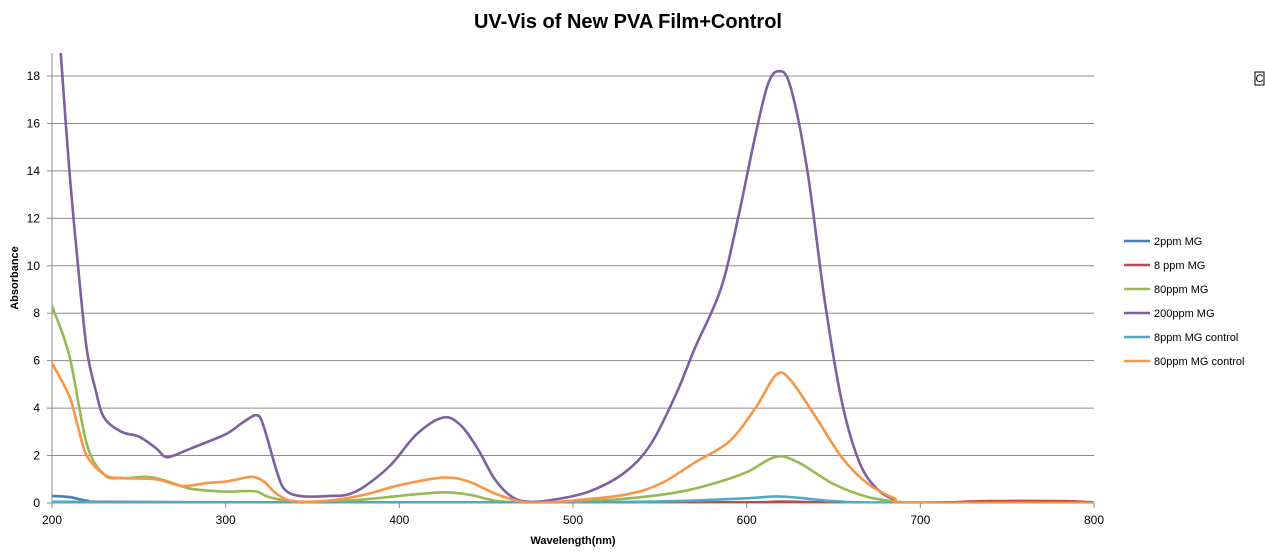  I want to click on series-line-8ppm-mg-control, so click(573, 499).